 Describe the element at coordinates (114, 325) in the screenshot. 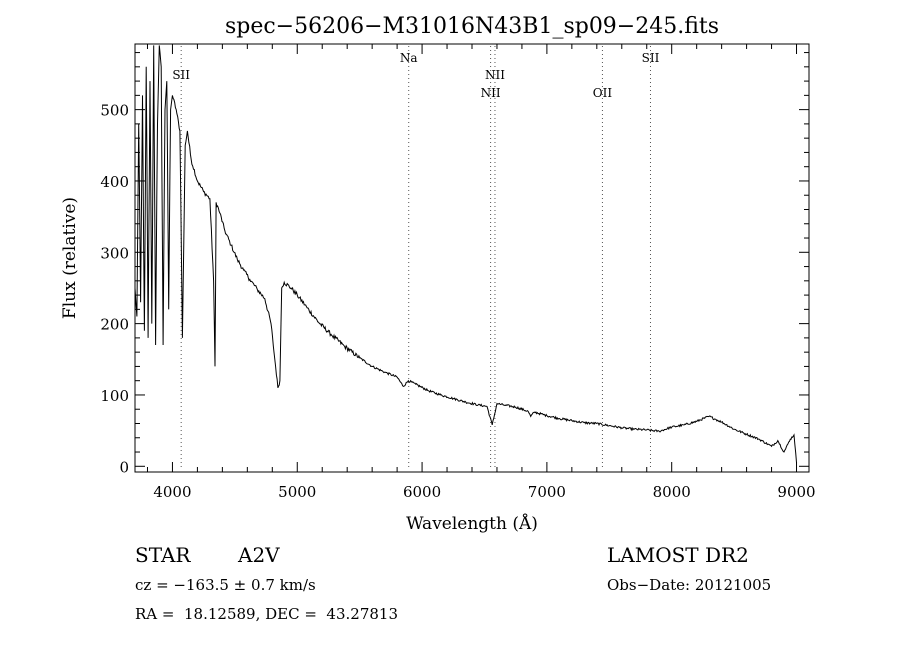

I see `y-tick-label: 200` at that location.